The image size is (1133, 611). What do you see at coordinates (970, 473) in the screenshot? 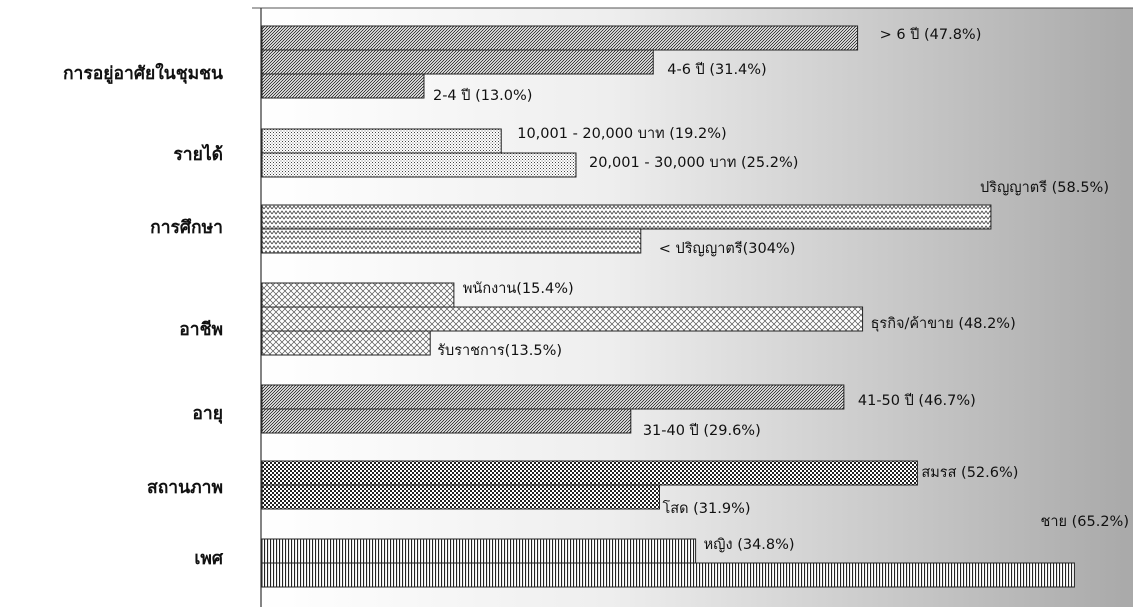
I see `bar-data-label: สมรส (52.6%)` at bounding box center [970, 473].